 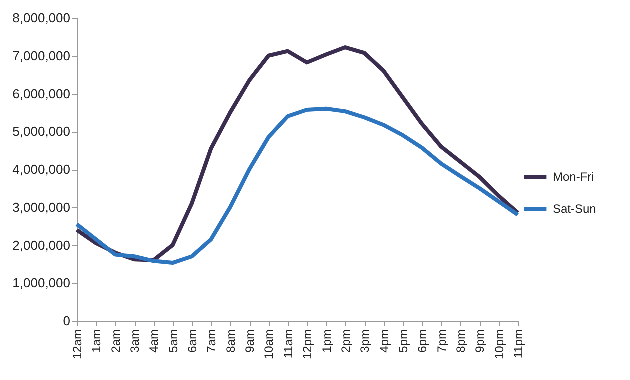 I want to click on x-tick-label: 6pm, so click(x=423, y=341).